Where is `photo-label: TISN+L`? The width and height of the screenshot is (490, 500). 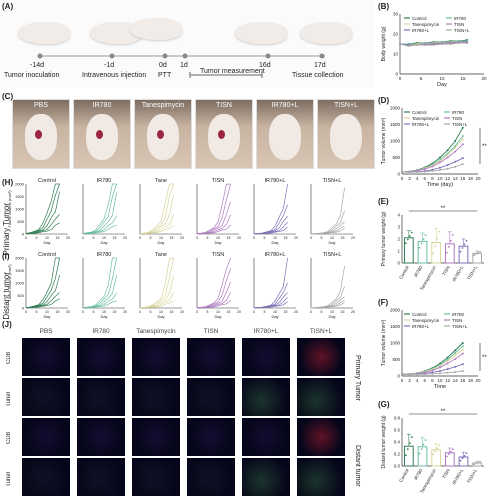 photo-label: TISN+L is located at coordinates (346, 105).